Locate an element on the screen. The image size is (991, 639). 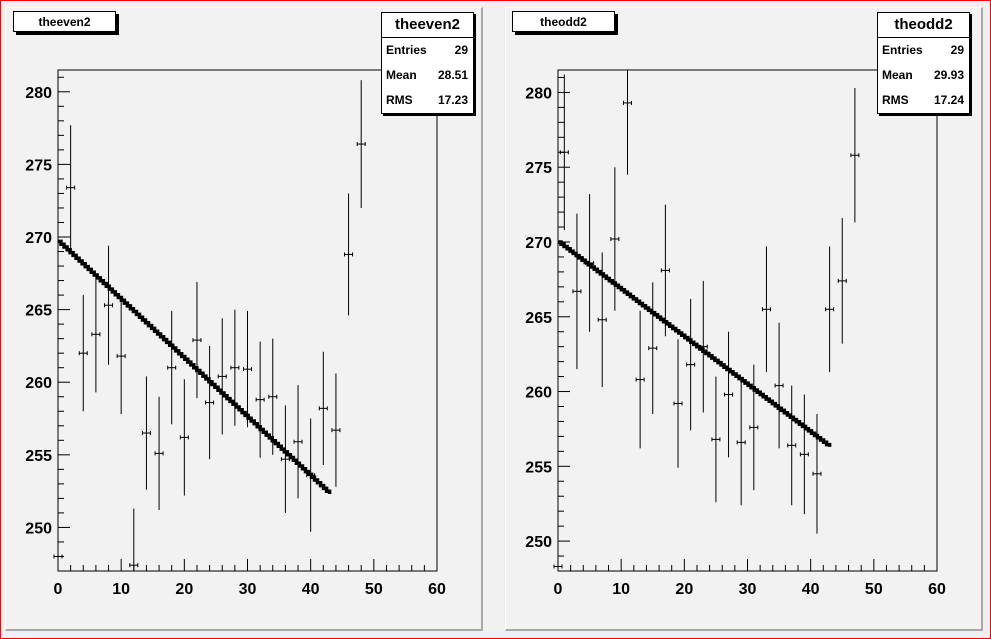
stats-title: theodd2 is located at coordinates (923, 25).